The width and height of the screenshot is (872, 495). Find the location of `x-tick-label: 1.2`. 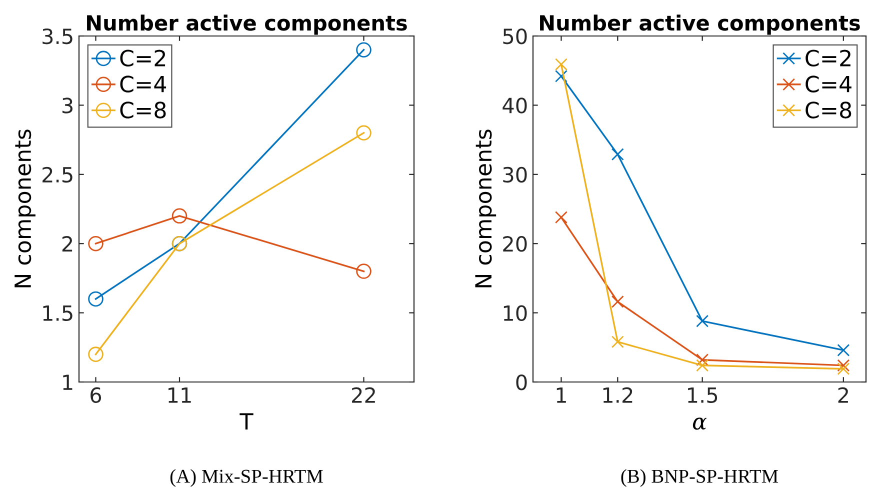

x-tick-label: 1.2 is located at coordinates (617, 395).